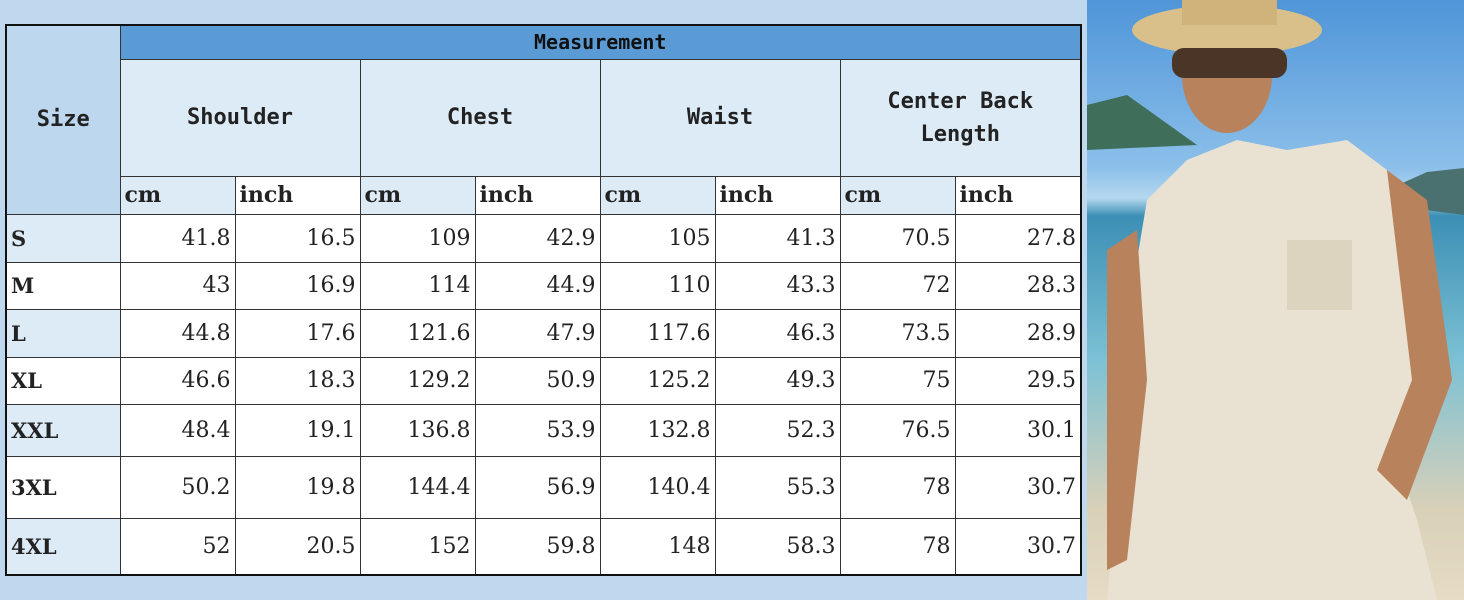 The image size is (1464, 600). What do you see at coordinates (177, 487) in the screenshot?
I see `value-cell: 50.2` at bounding box center [177, 487].